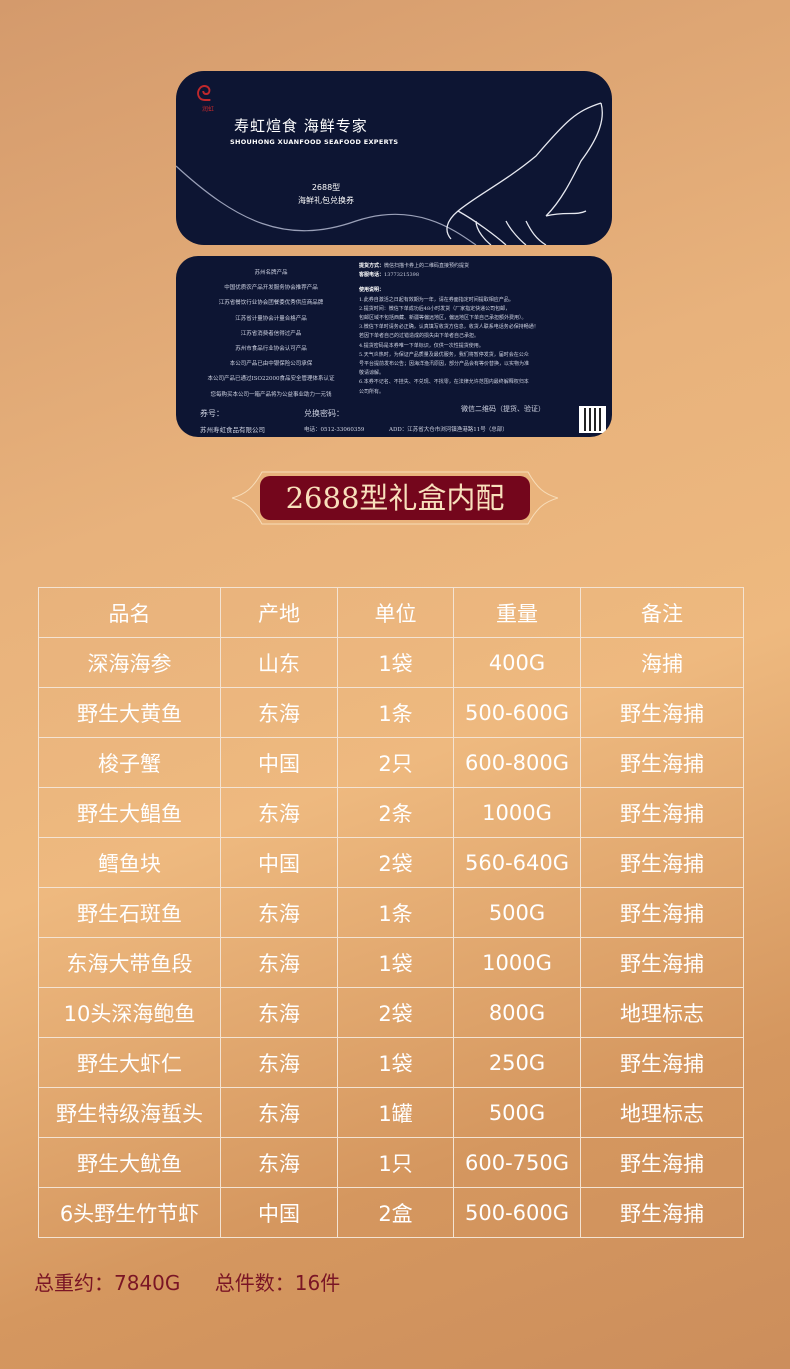 The image size is (790, 1369). What do you see at coordinates (201, 1281) in the screenshot?
I see `summary: 总重约：7840G 总件数：16件` at bounding box center [201, 1281].